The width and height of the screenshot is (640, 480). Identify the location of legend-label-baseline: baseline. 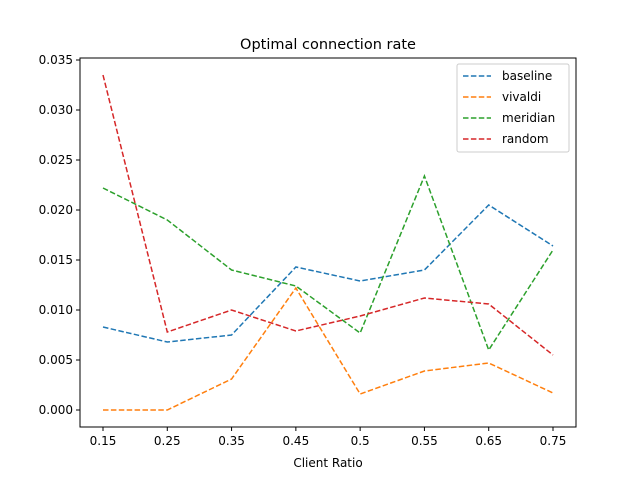
(527, 76).